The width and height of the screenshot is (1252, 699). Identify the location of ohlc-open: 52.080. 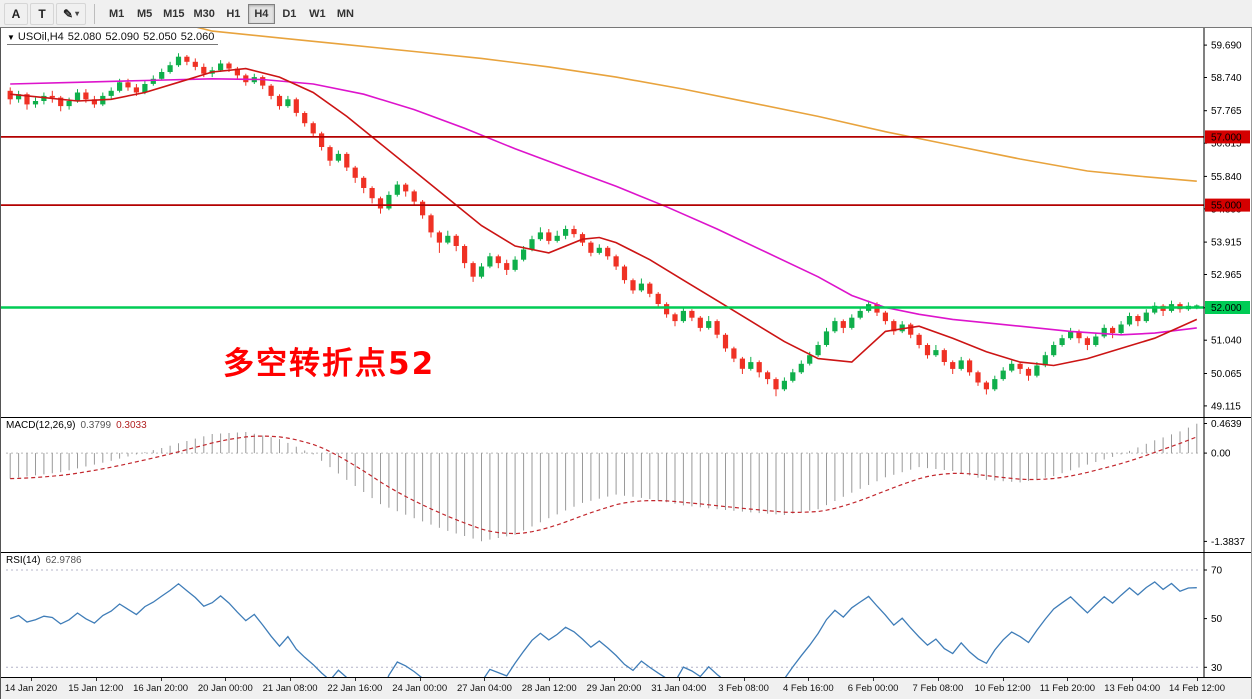
(84, 37).